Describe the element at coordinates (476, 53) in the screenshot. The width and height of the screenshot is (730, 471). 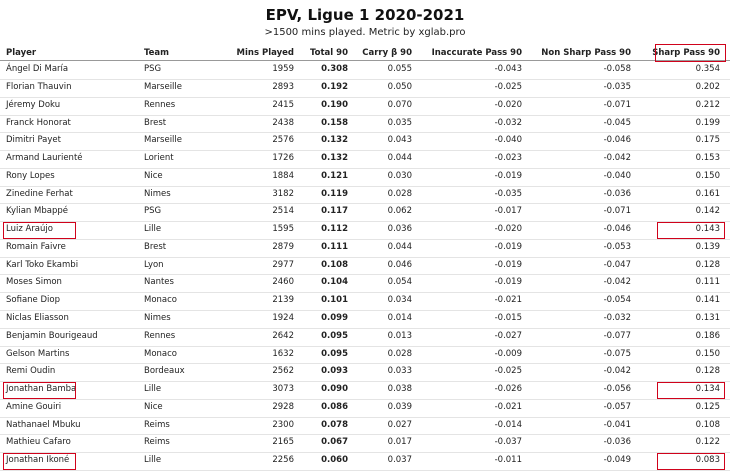
I see `column-header: Inaccurate Pass 90` at that location.